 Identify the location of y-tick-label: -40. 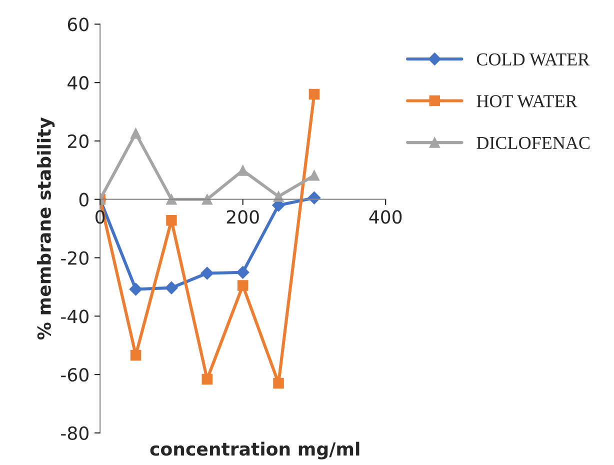
(74, 317).